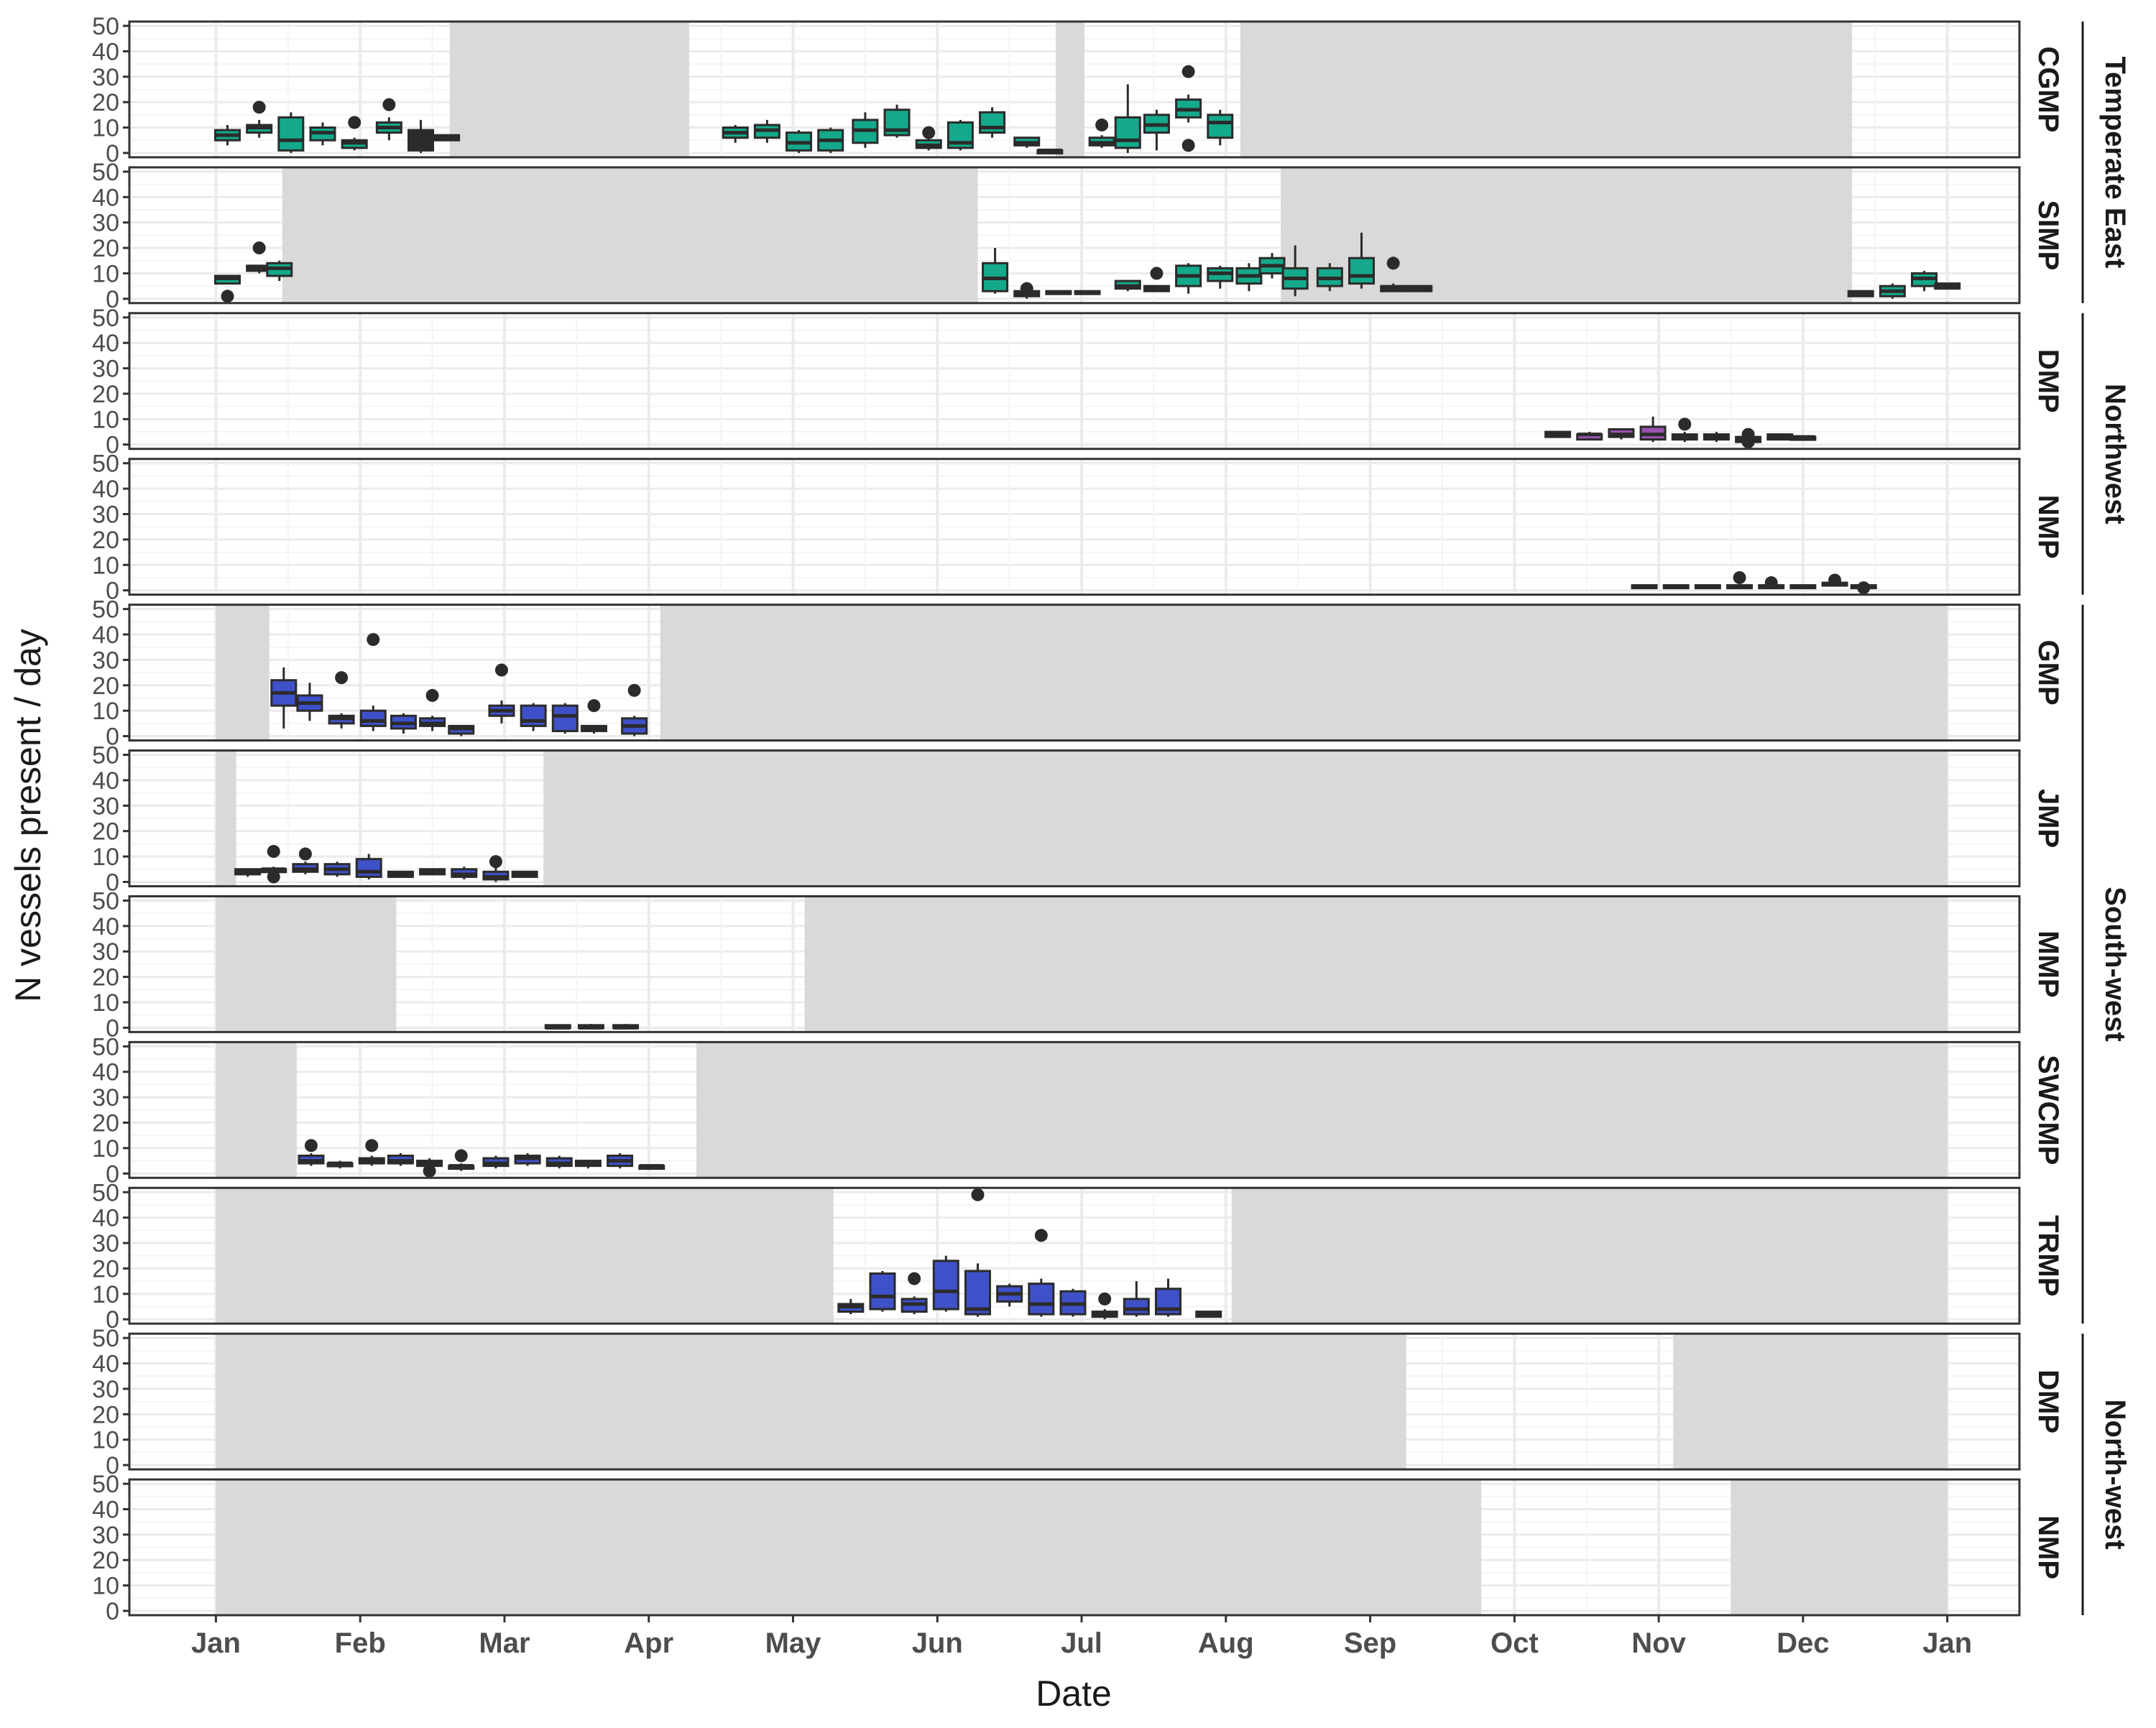  I want to click on region-label: North-west, so click(2115, 1475).